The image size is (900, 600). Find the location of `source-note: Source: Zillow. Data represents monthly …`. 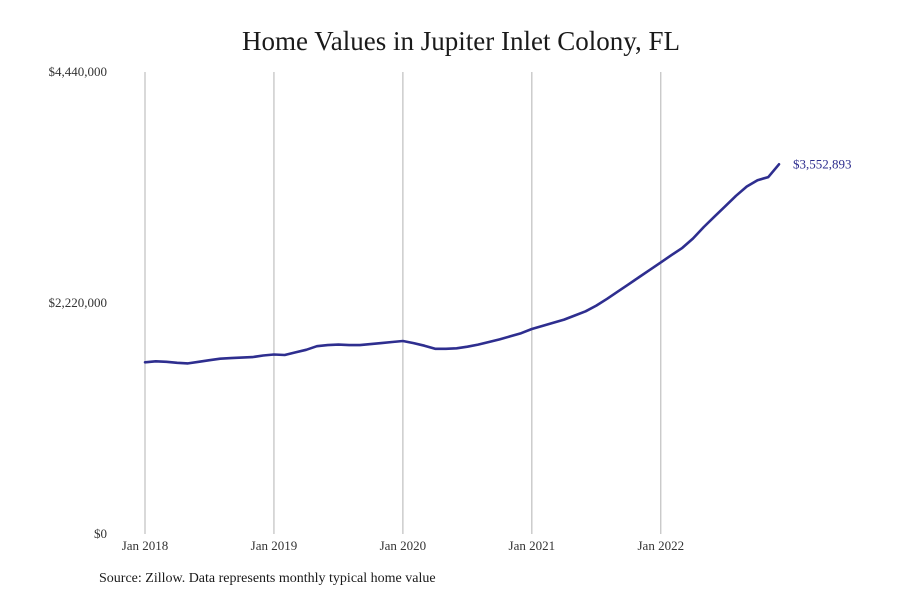

source-note: Source: Zillow. Data represents monthly … is located at coordinates (267, 578).